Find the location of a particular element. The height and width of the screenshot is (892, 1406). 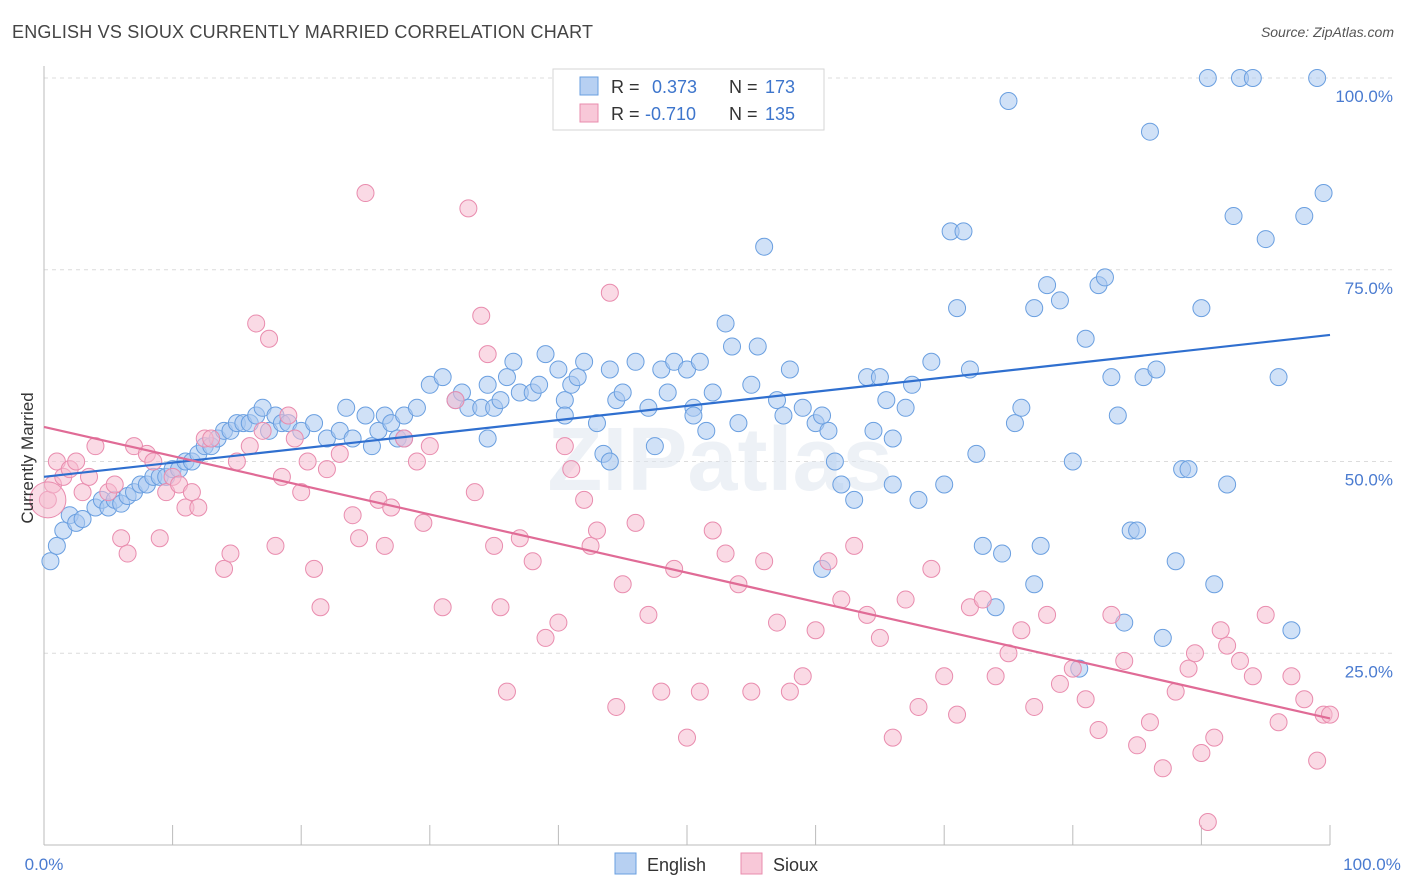

legend-sioux-n: 135 is located at coordinates (780, 114).